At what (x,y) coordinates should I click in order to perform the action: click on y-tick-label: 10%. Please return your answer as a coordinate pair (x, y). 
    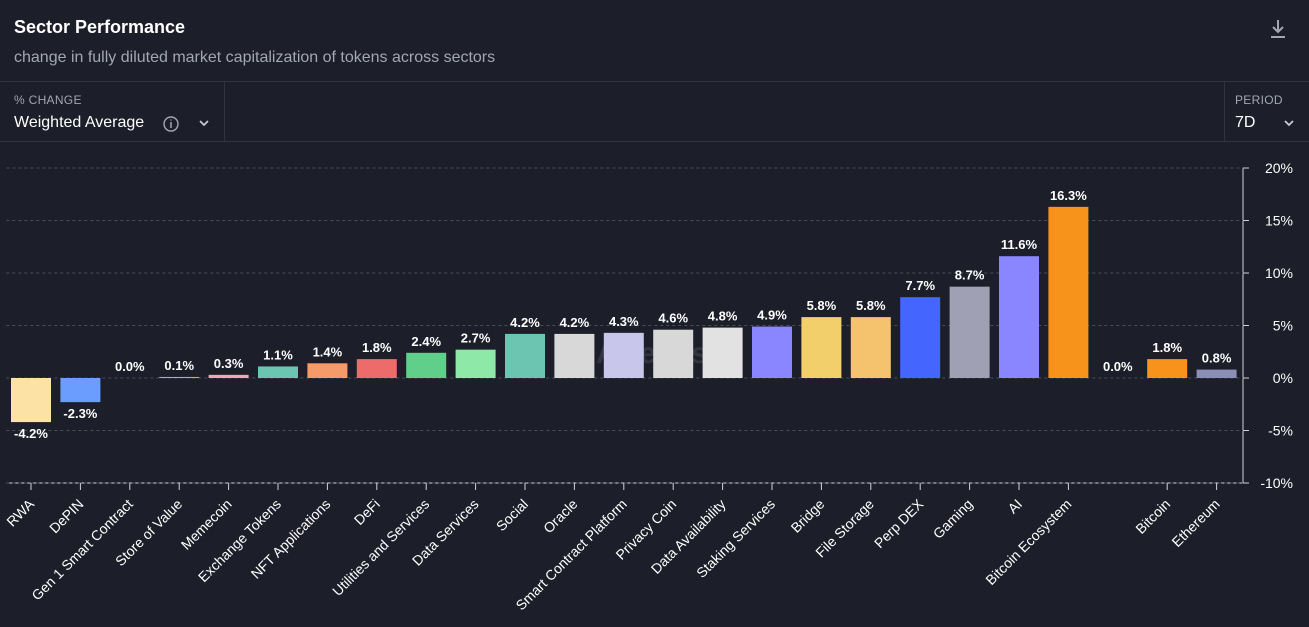
    Looking at the image, I should click on (1279, 273).